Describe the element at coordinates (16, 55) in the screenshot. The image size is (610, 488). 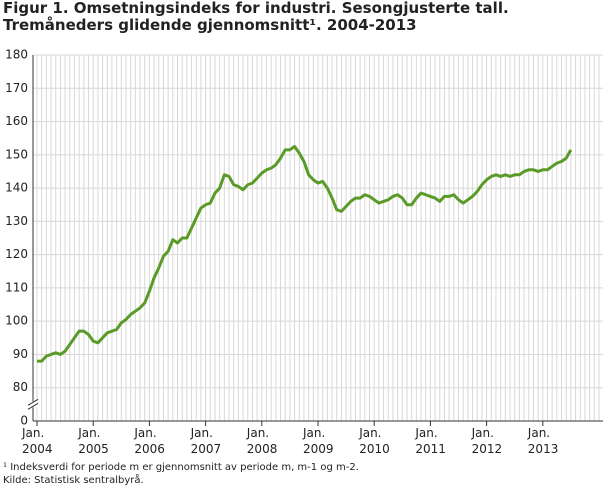
I see `y-tick-label: 180` at that location.